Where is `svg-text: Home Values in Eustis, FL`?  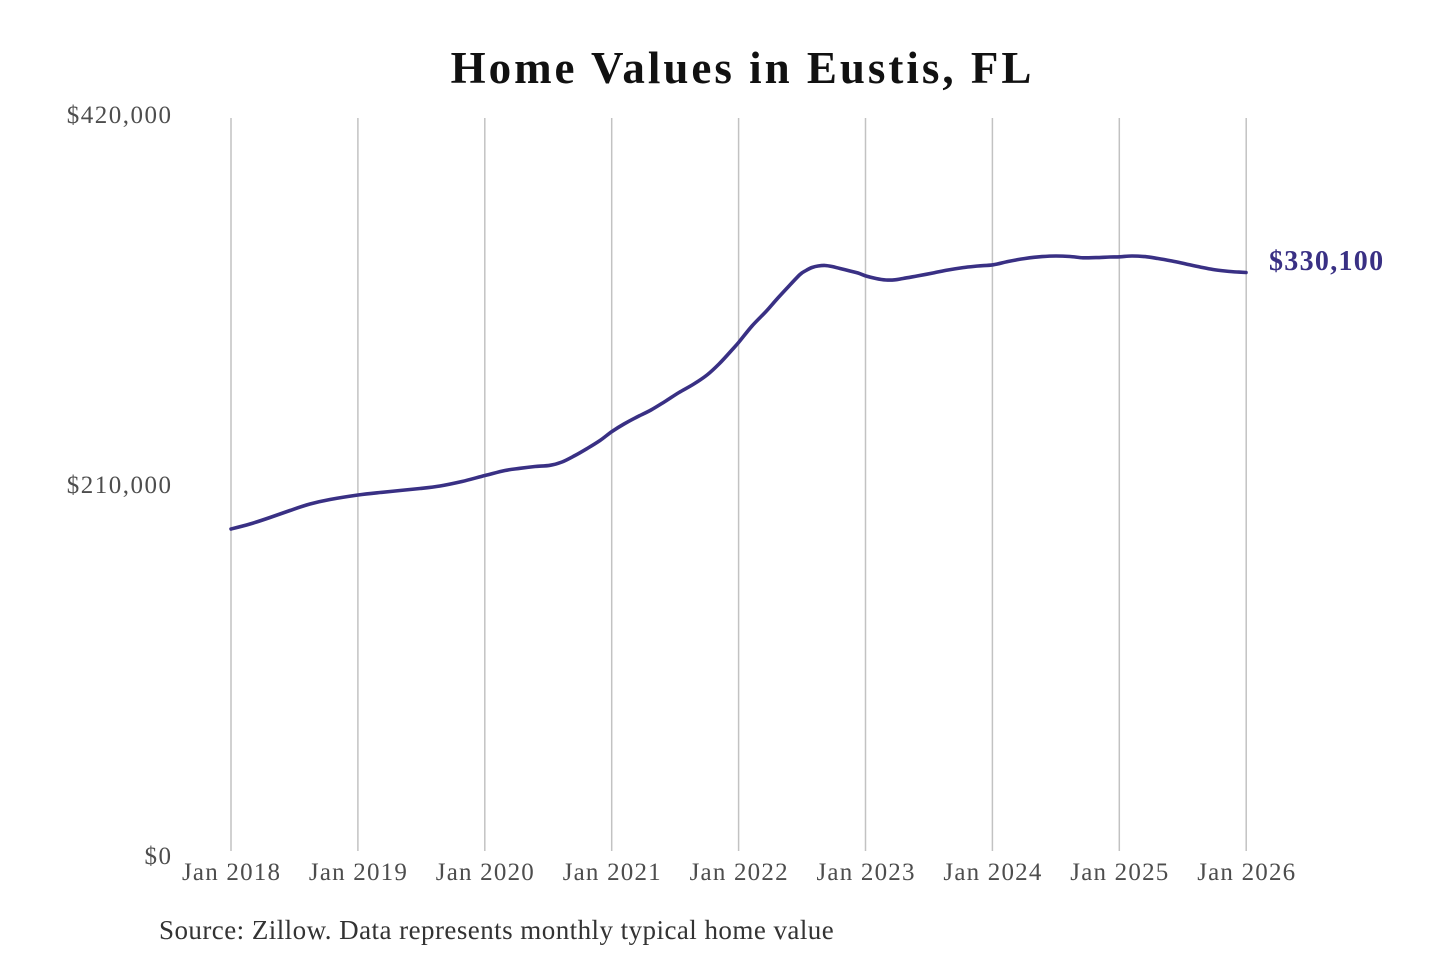 svg-text: Home Values in Eustis, FL is located at coordinates (743, 68).